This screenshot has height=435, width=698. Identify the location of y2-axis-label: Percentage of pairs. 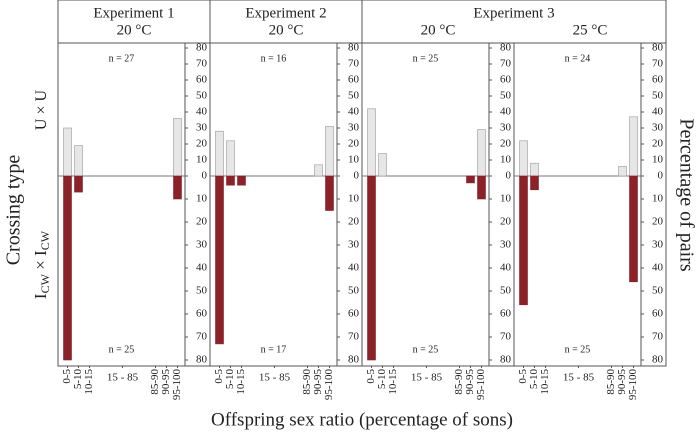
(686, 194).